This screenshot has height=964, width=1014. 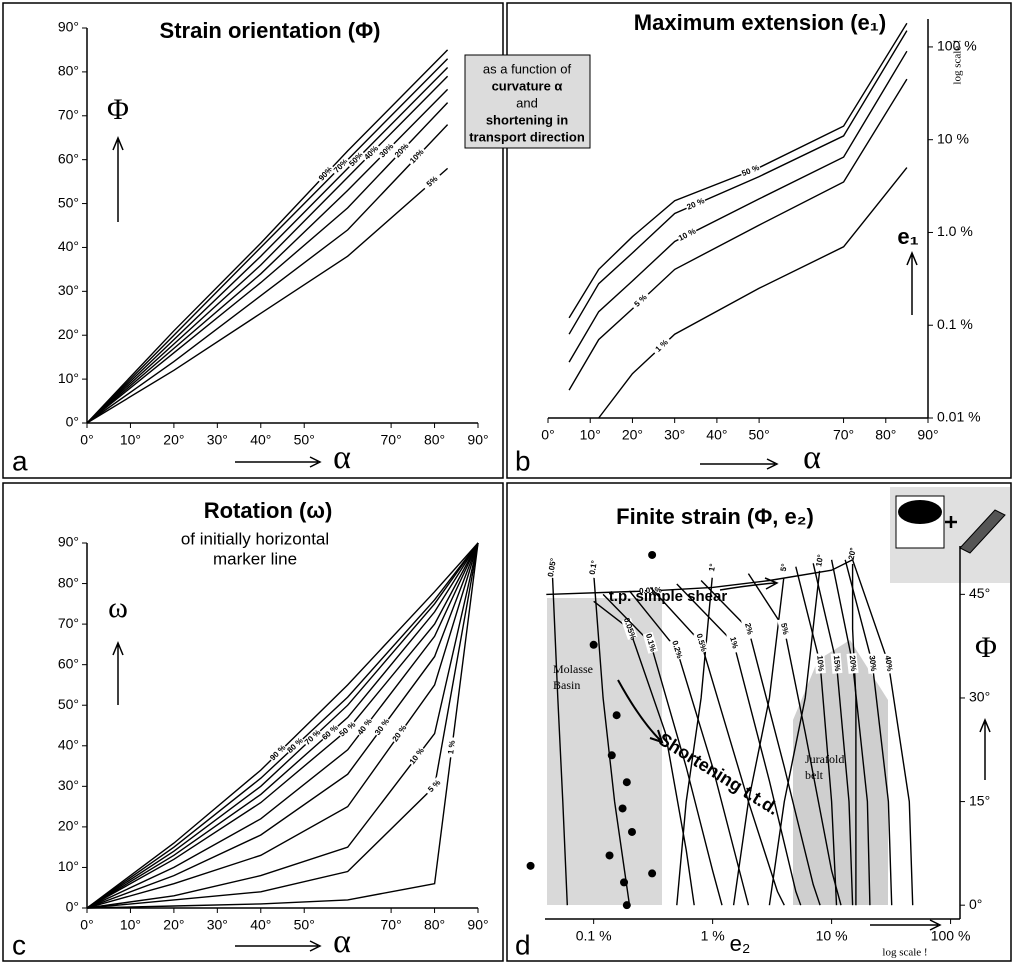 I want to click on caption-line: curvature α, so click(x=527, y=85).